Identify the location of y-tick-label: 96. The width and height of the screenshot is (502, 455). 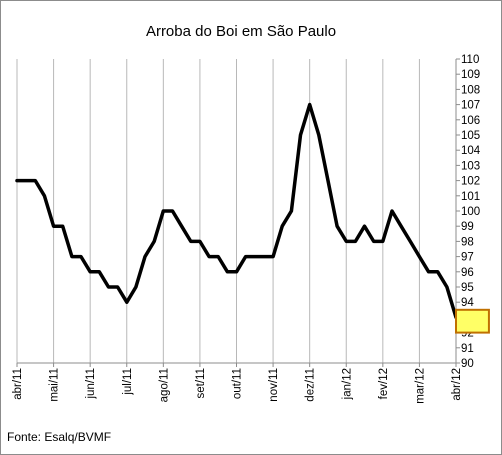
(467, 273).